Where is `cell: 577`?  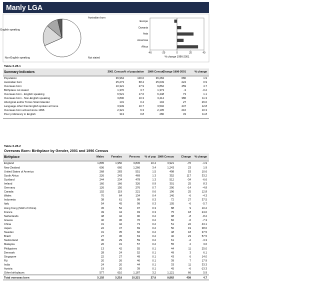 cell: 577 is located at coordinates (102, 273).